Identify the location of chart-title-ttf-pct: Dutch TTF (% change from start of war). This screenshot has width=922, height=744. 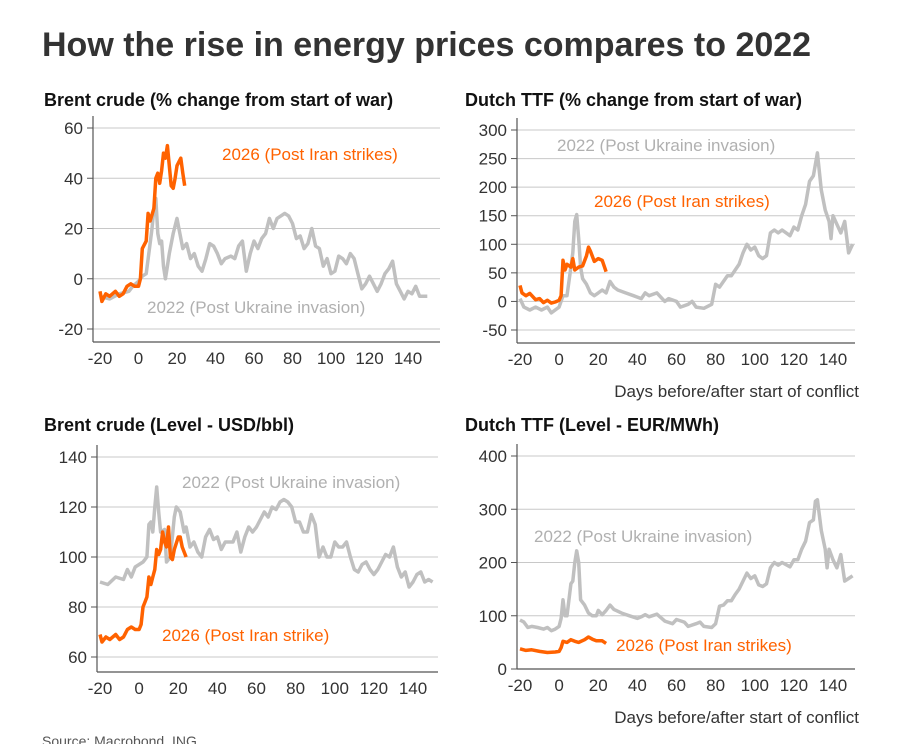
(634, 100).